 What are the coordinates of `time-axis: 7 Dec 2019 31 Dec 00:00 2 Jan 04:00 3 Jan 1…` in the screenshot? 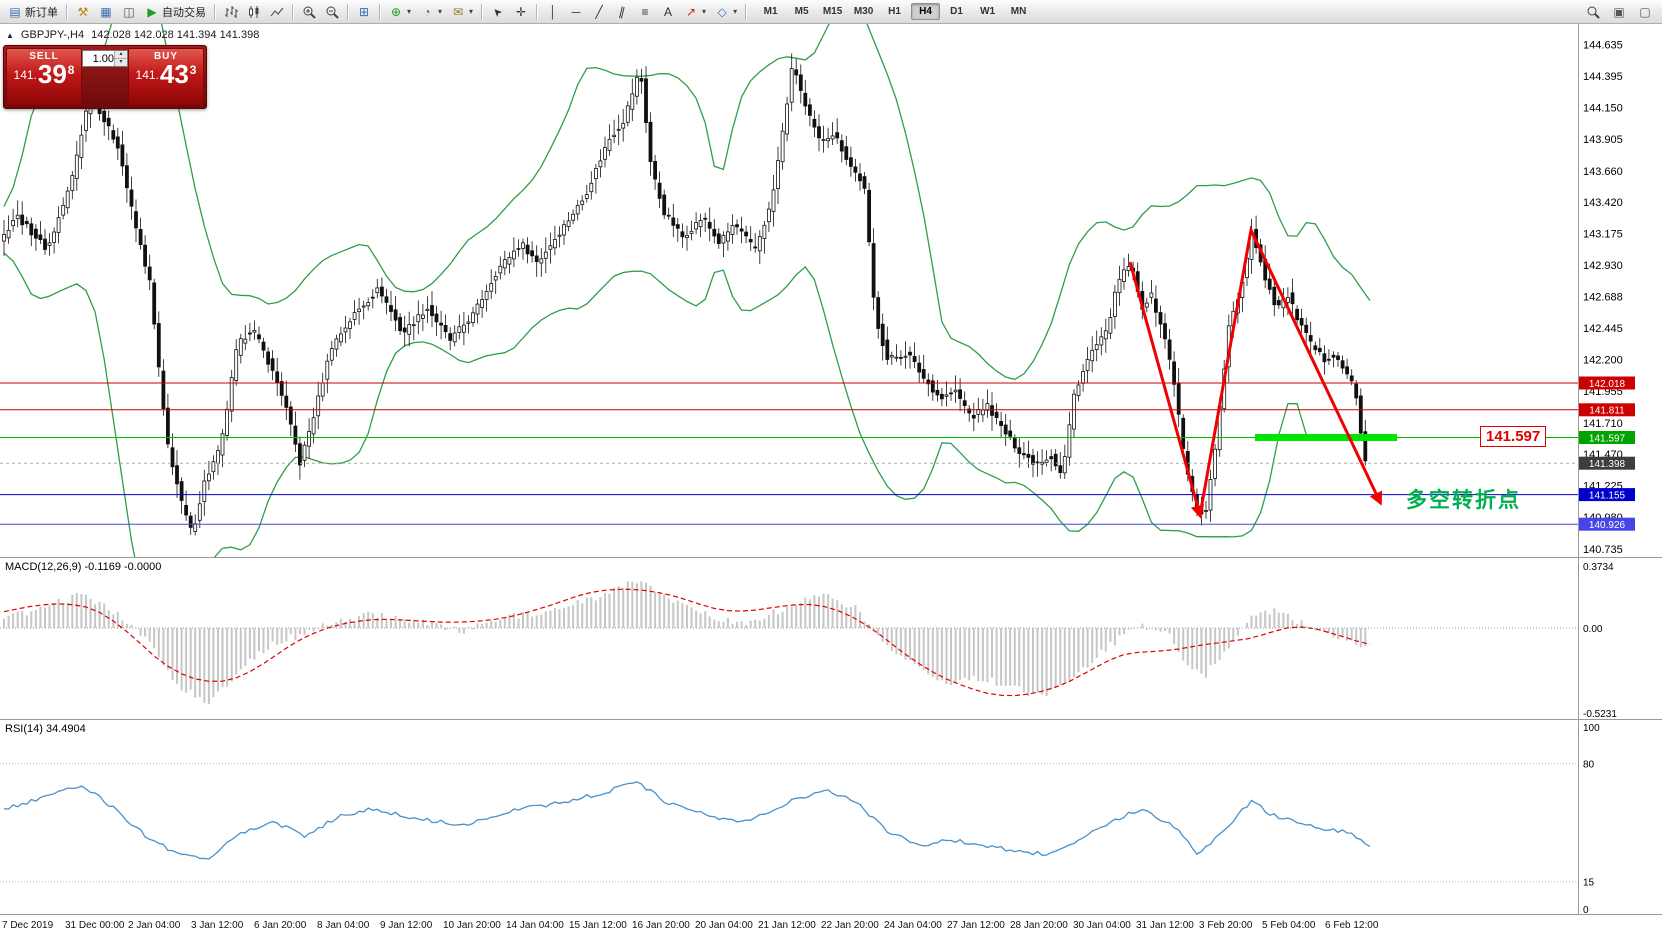 It's located at (831, 931).